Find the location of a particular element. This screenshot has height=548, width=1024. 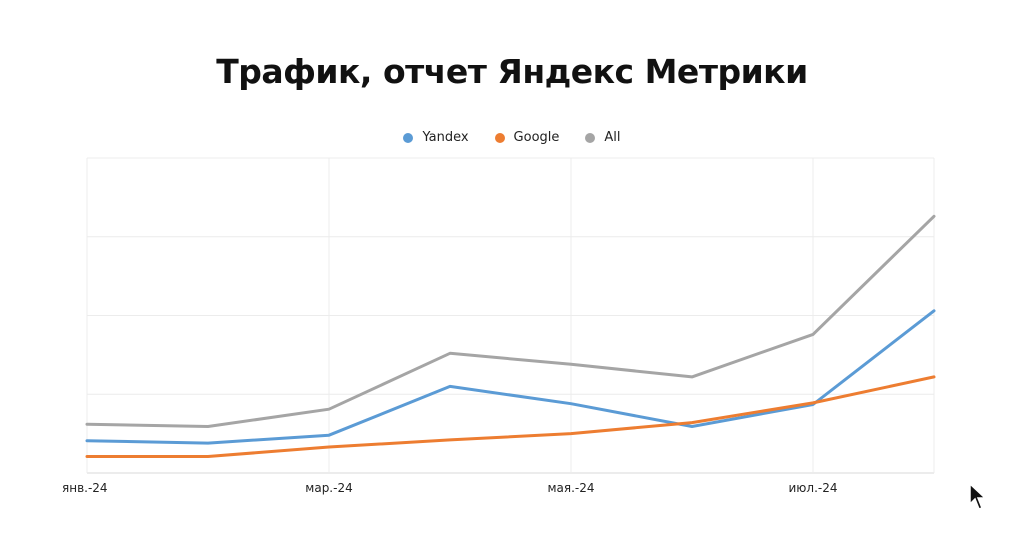

chart-legend: Yandex Google All is located at coordinates (512, 137).